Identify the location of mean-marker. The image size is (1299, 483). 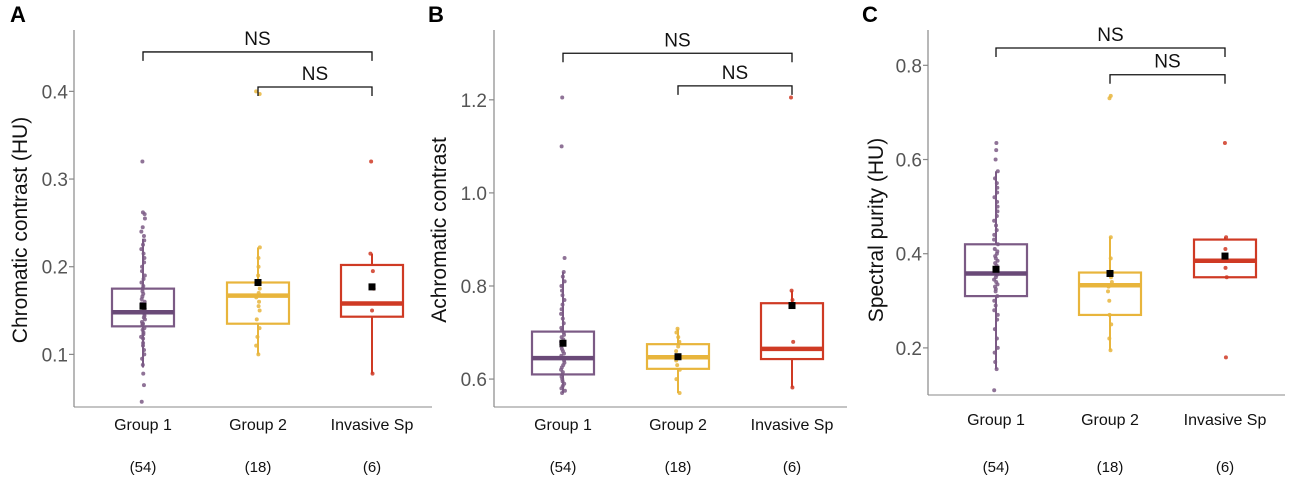
(143, 306).